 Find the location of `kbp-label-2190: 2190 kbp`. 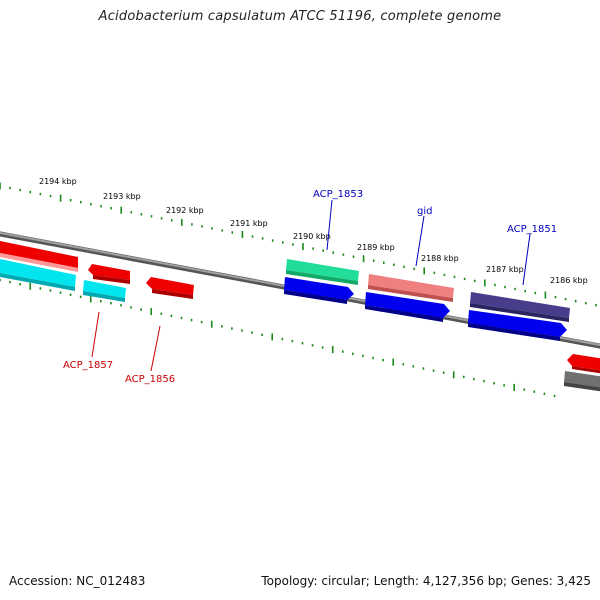

kbp-label-2190: 2190 kbp is located at coordinates (312, 236).